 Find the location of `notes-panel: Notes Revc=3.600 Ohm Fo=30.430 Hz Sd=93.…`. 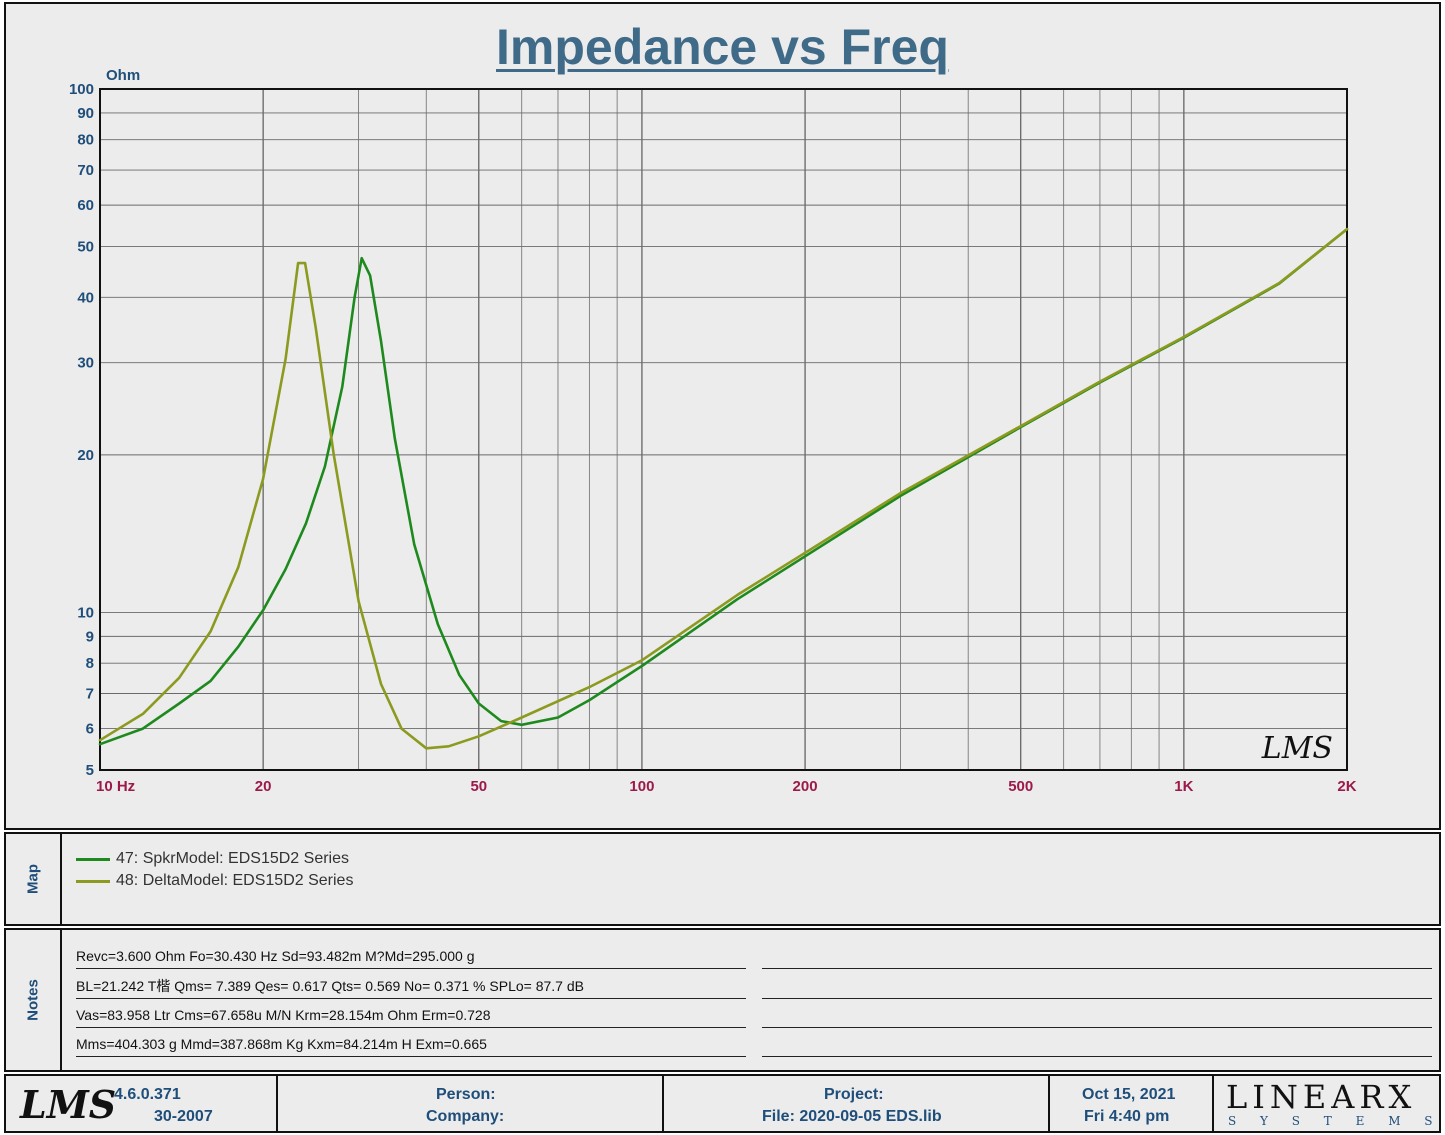

notes-panel: Notes Revc=3.600 Ohm Fo=30.430 Hz Sd=93.… is located at coordinates (722, 1000).